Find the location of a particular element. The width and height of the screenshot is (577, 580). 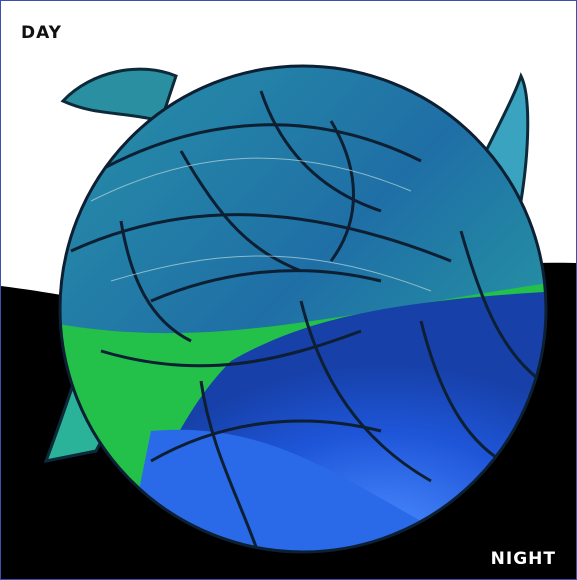

night-label: NIGHT is located at coordinates (523, 559).